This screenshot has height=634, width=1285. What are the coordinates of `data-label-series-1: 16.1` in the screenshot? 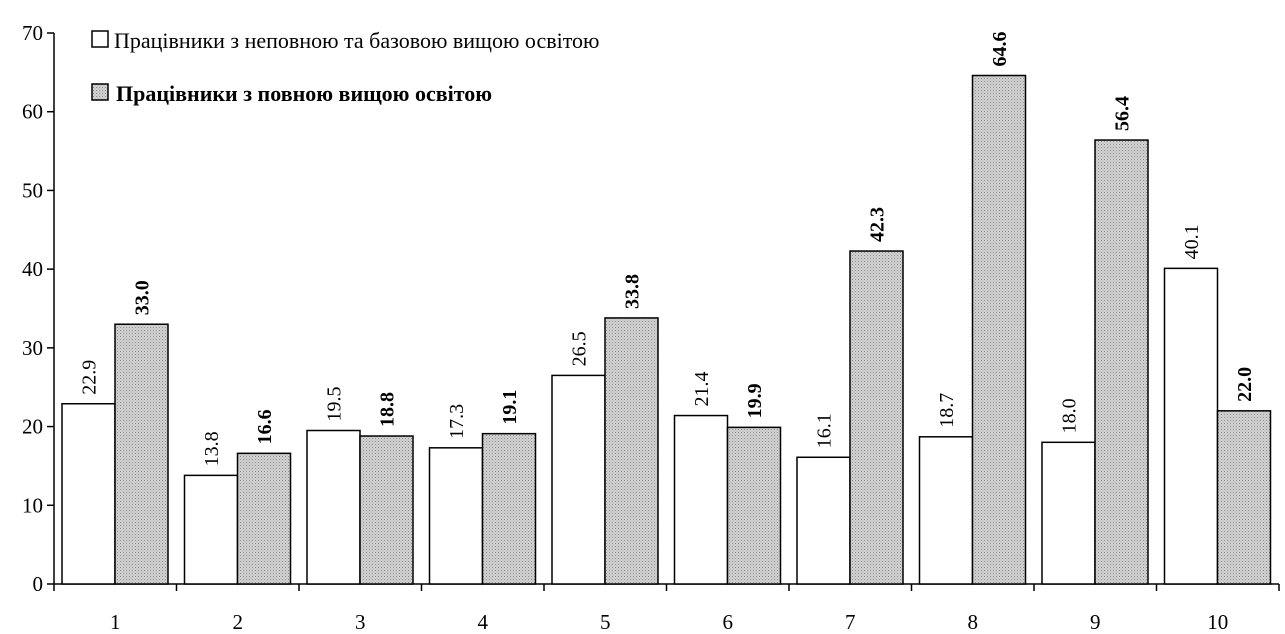 It's located at (825, 430).